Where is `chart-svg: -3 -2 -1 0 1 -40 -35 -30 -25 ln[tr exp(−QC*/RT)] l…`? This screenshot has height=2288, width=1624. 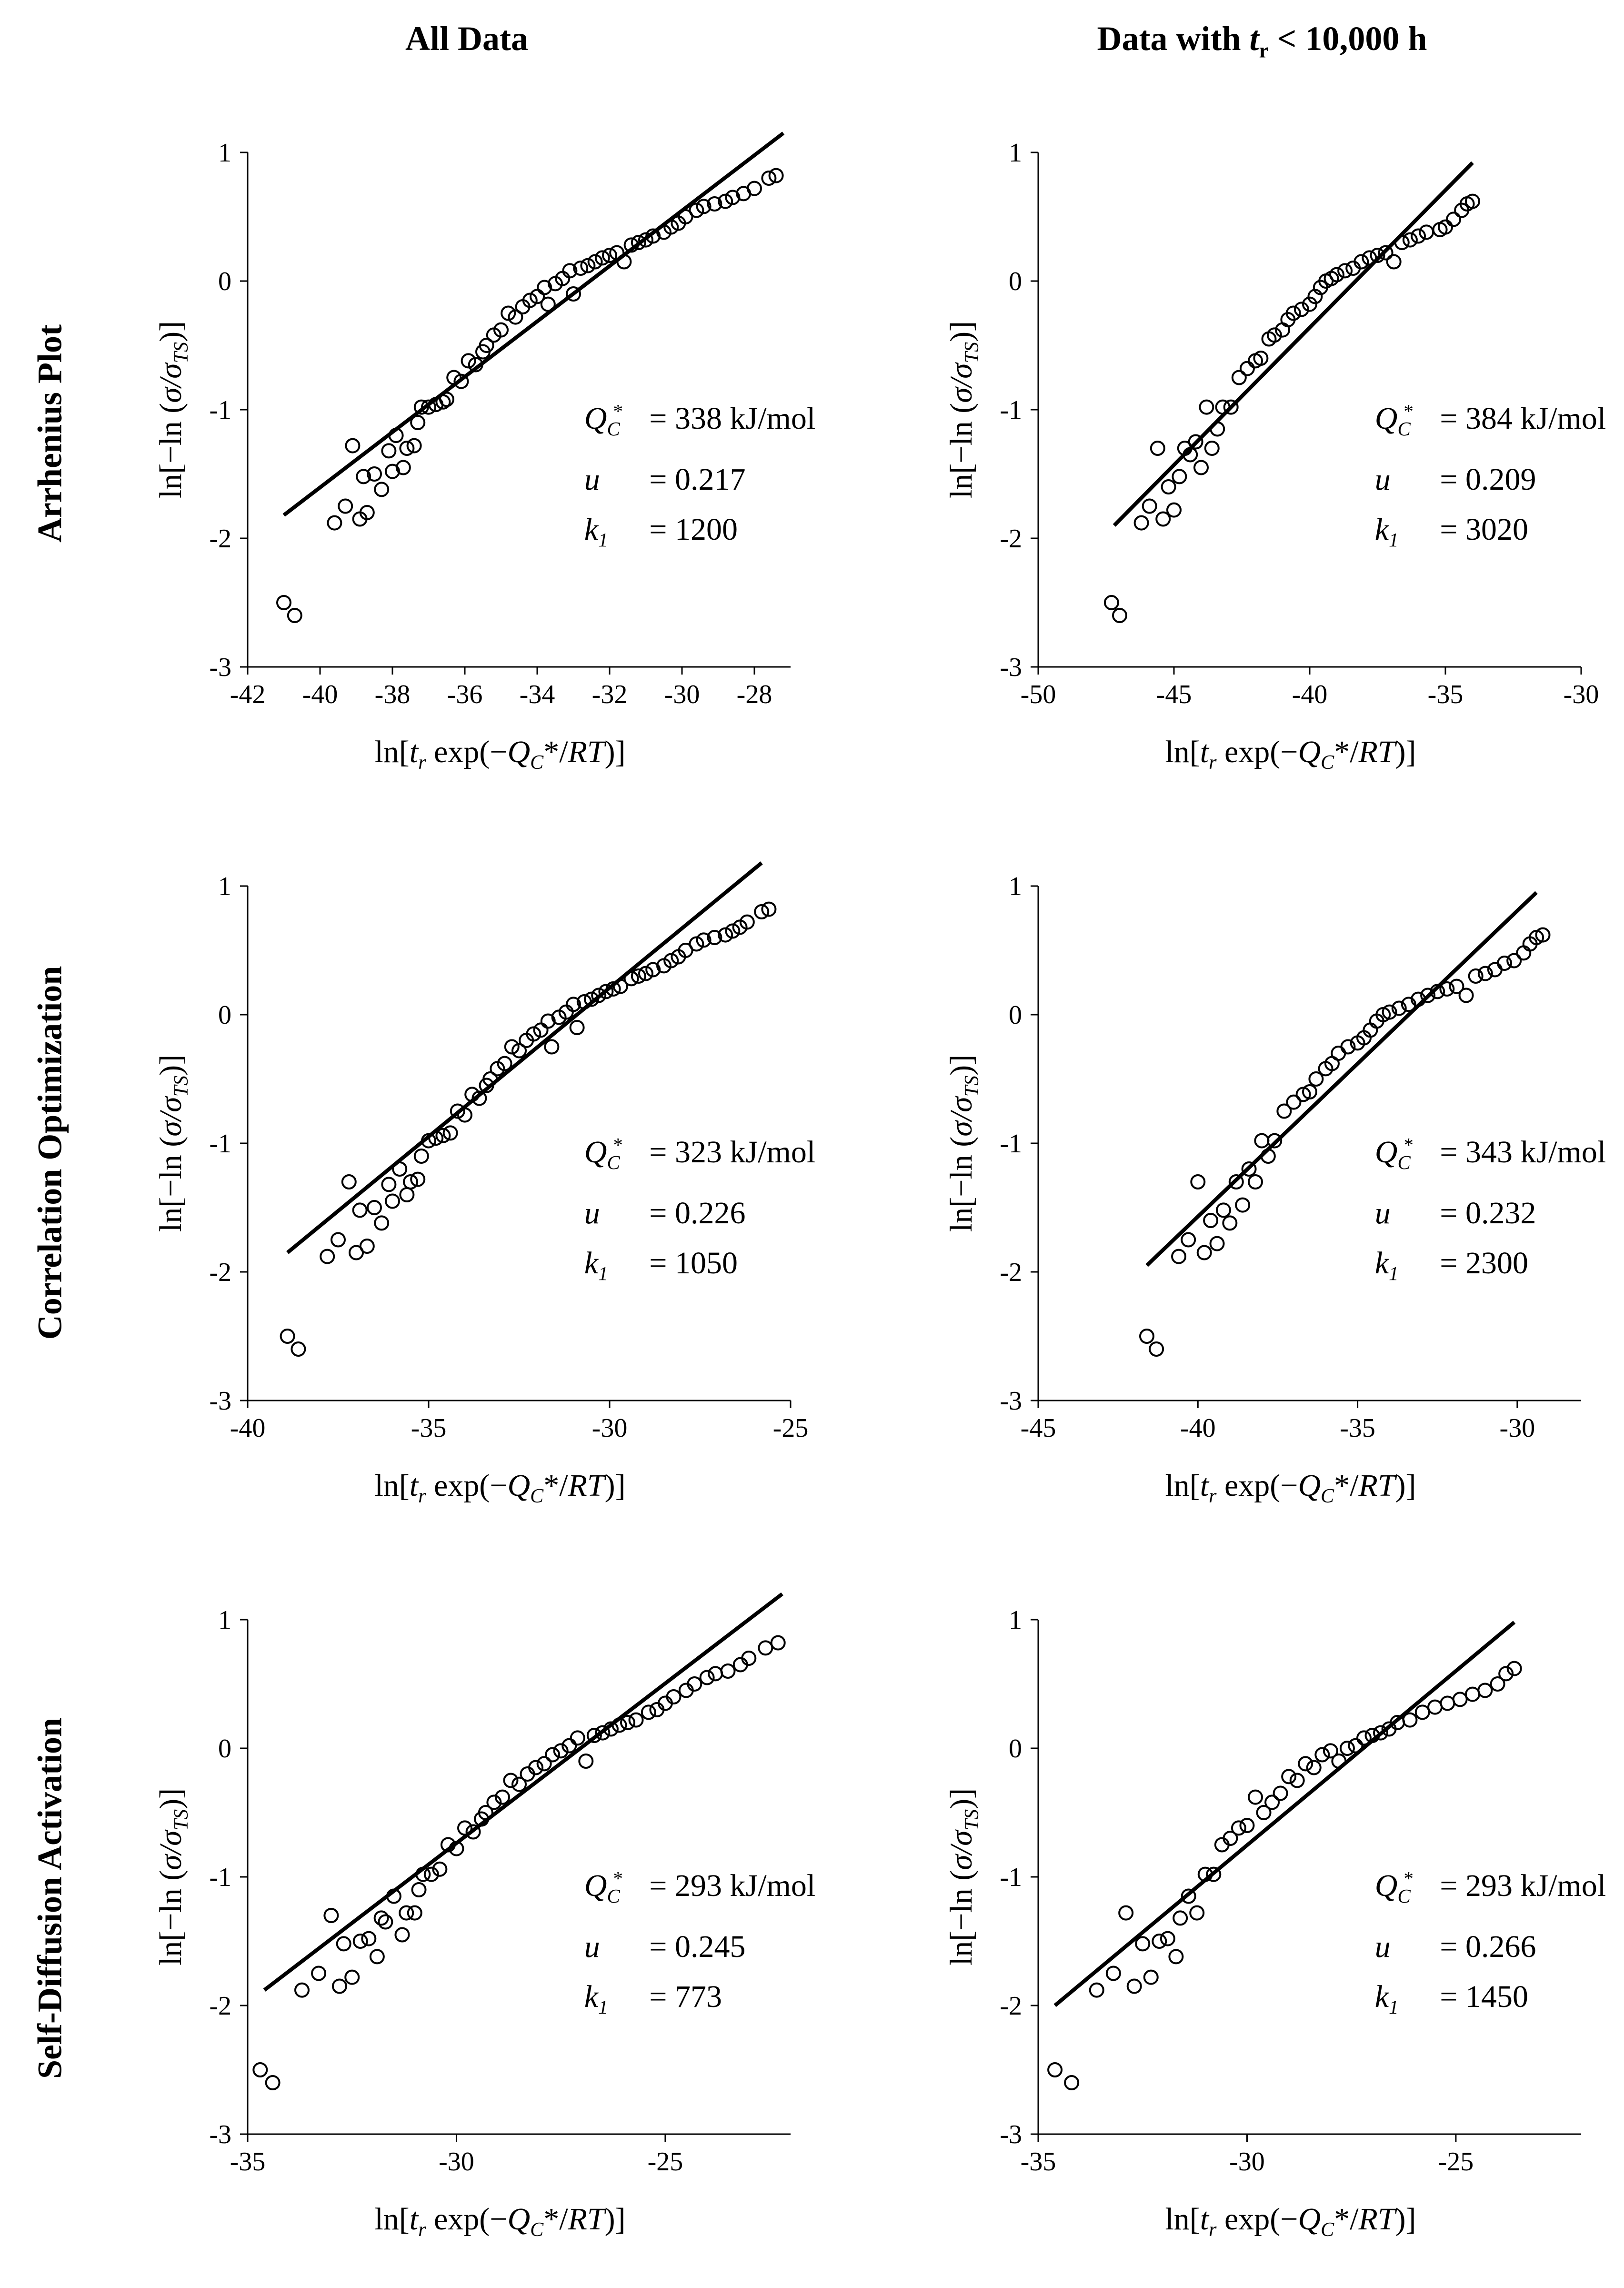
chart-svg: -3 -2 -1 0 1 -40 -35 -30 -25 ln[tr exp(−QC*/RT)] l… is located at coordinates (480, 1184).